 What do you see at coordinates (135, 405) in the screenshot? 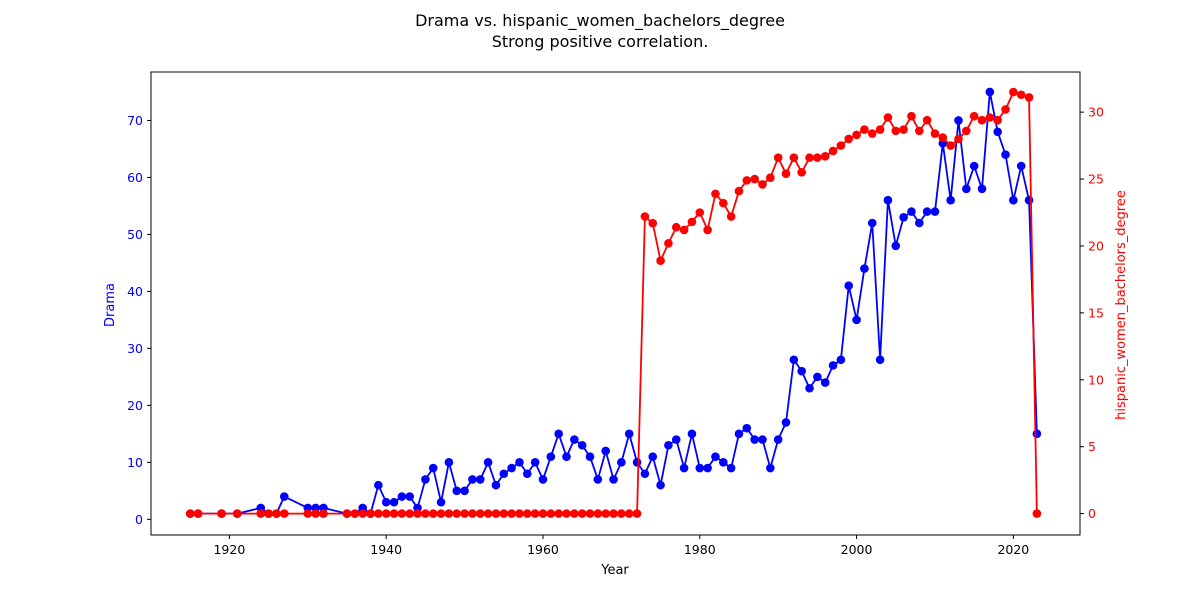
I see `y-left-tick-label: 20` at bounding box center [135, 405].